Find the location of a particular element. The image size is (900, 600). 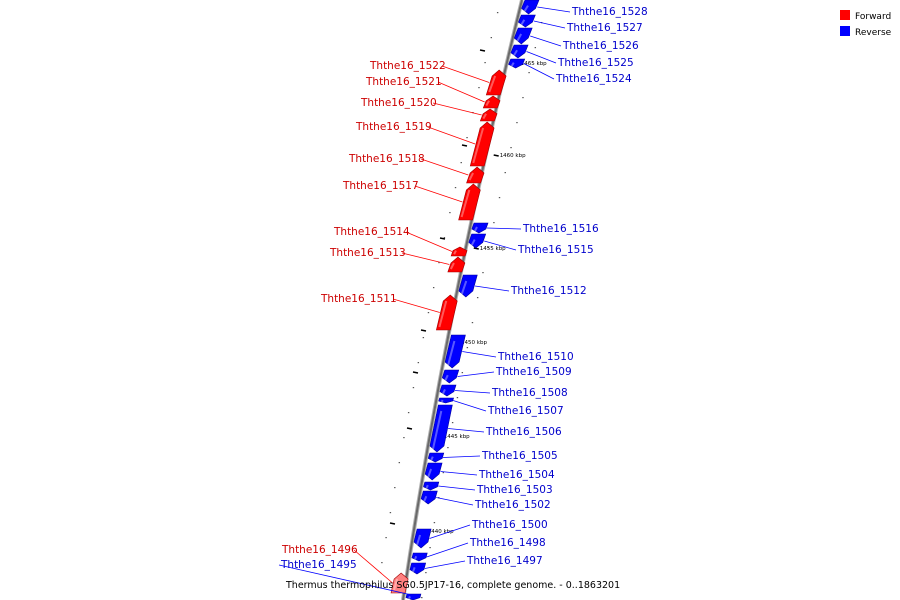

gene-label: Ththe16_1503 is located at coordinates (514, 490).